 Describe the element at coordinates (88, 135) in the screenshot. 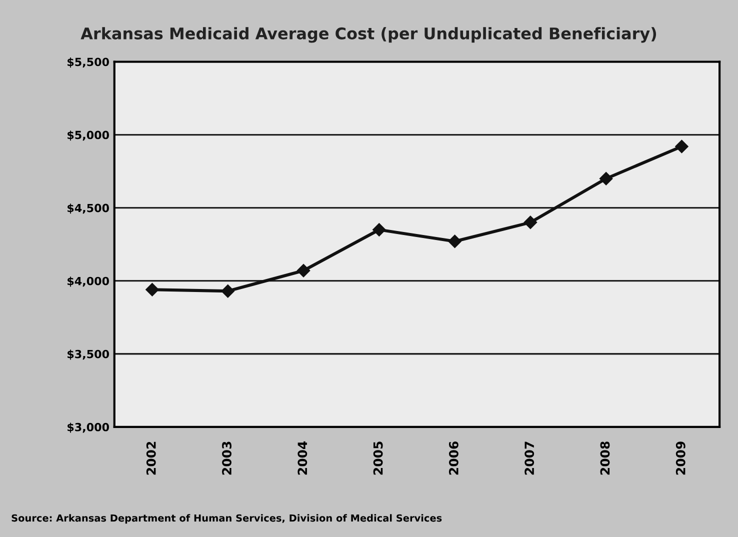

I see `y-tick-label: $5,000` at that location.